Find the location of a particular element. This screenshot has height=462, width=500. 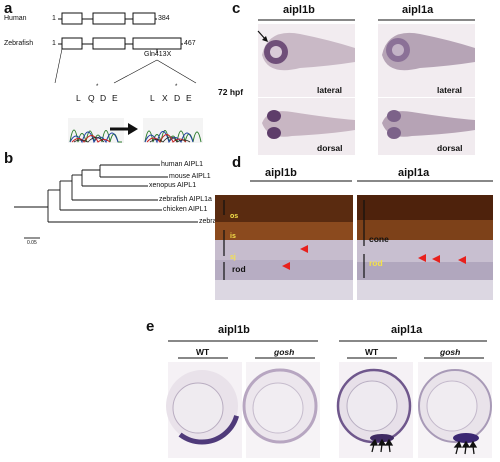

layer-cone: cone is located at coordinates (379, 239).